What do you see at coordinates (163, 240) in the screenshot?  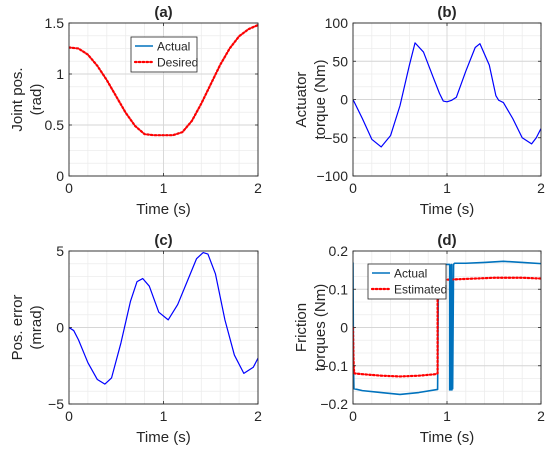 I see `chart-title: (c)` at bounding box center [163, 240].